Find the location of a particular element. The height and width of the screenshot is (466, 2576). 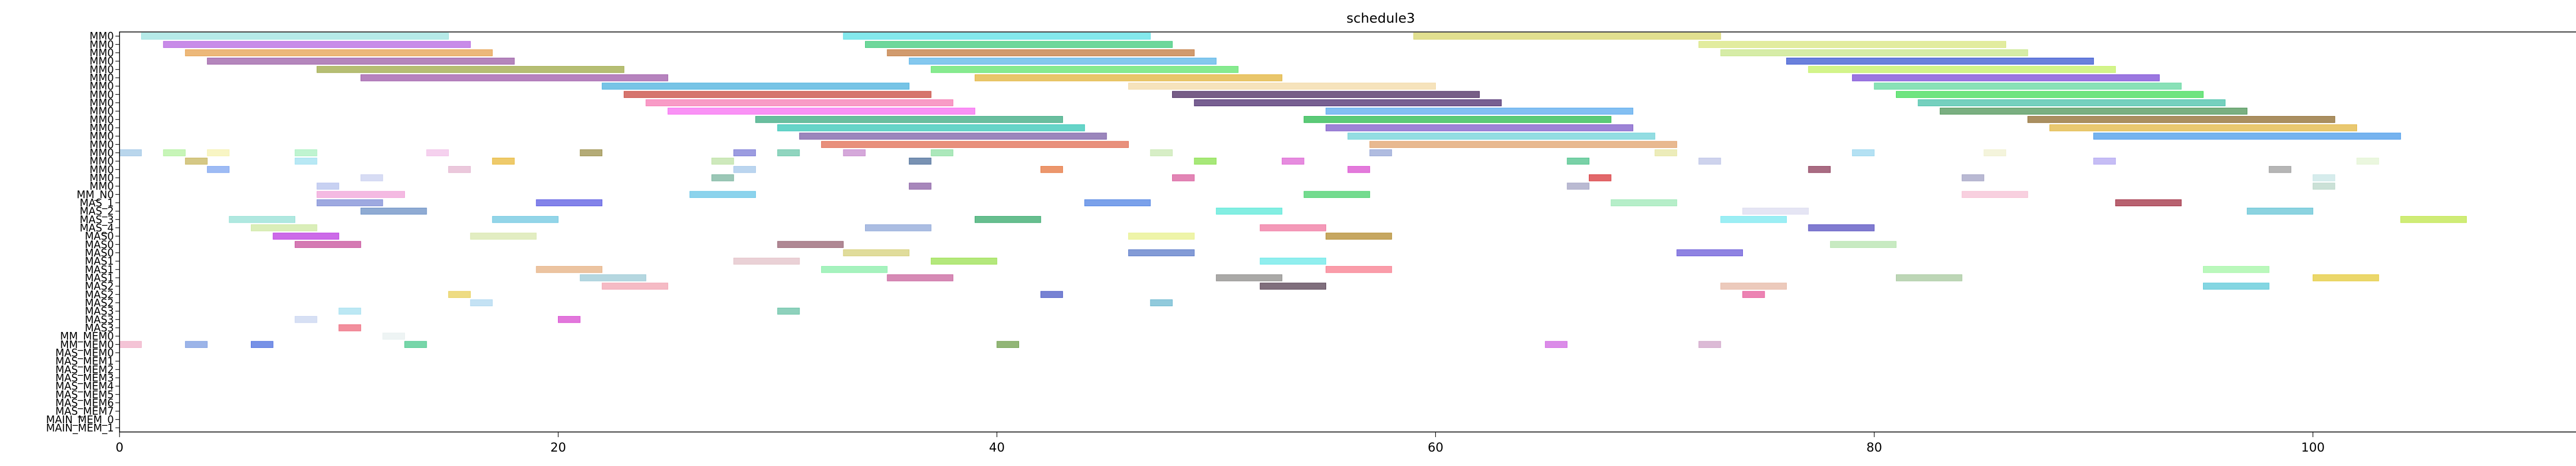

y-tick-label: MAS_MEM7 is located at coordinates (84, 411).